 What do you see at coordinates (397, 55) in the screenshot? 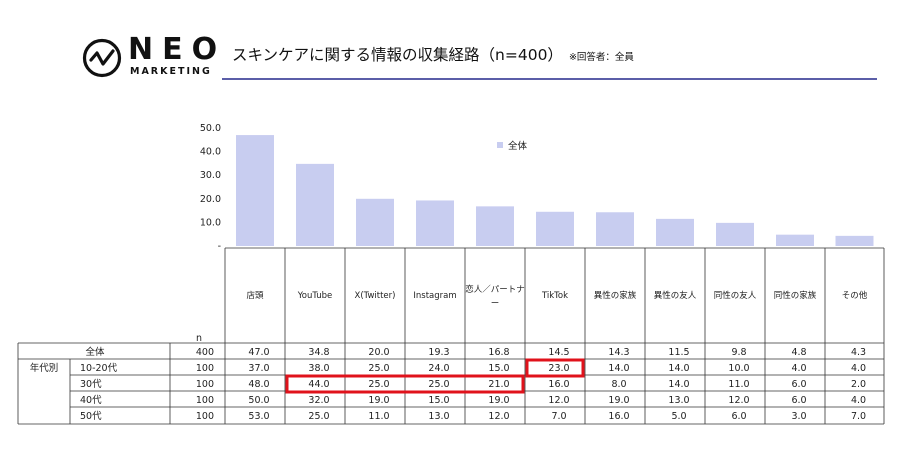
I see `title-main: スキンケアに関する情報の収集経路（n=400）` at bounding box center [397, 55].